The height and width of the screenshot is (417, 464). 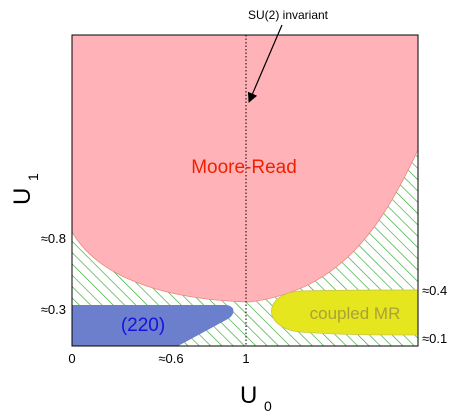 I want to click on x-tick-2: 1, so click(x=245, y=358).